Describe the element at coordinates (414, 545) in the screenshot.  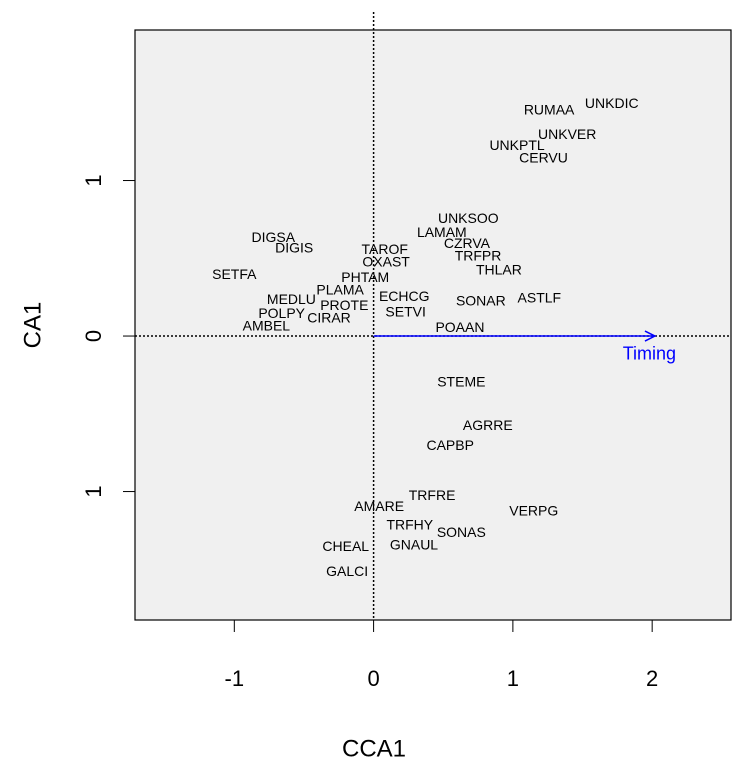
I see `species-label: GNAUL` at that location.